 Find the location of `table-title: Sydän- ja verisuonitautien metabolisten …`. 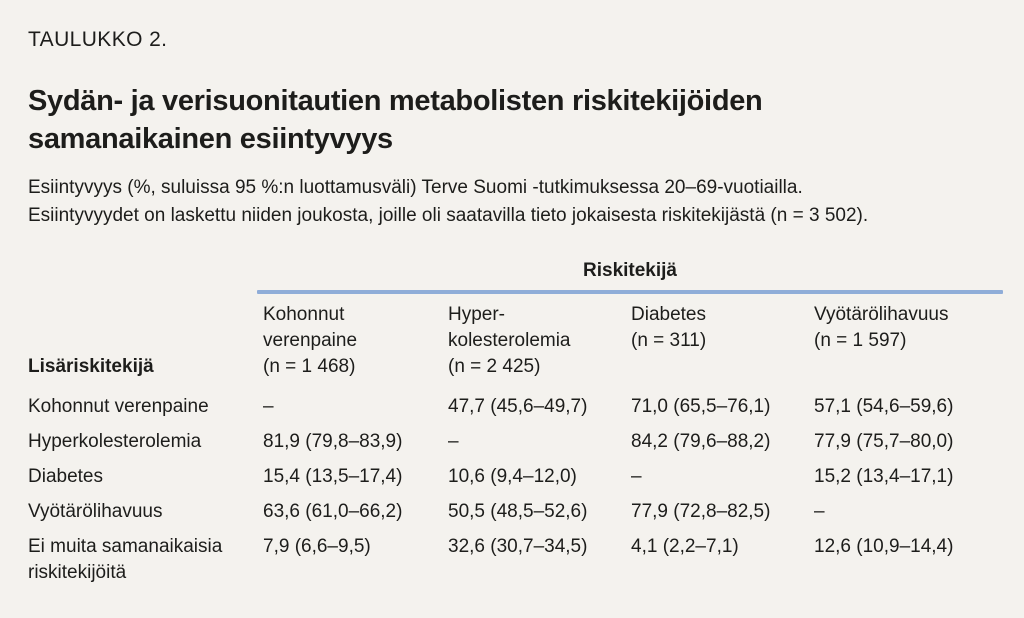

table-title: Sydän- ja verisuonitautien metabolisten … is located at coordinates (395, 120).